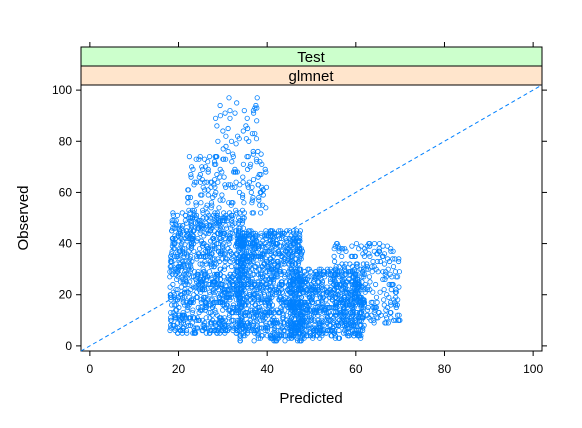  I want to click on x-tick-label: 20, so click(179, 369).